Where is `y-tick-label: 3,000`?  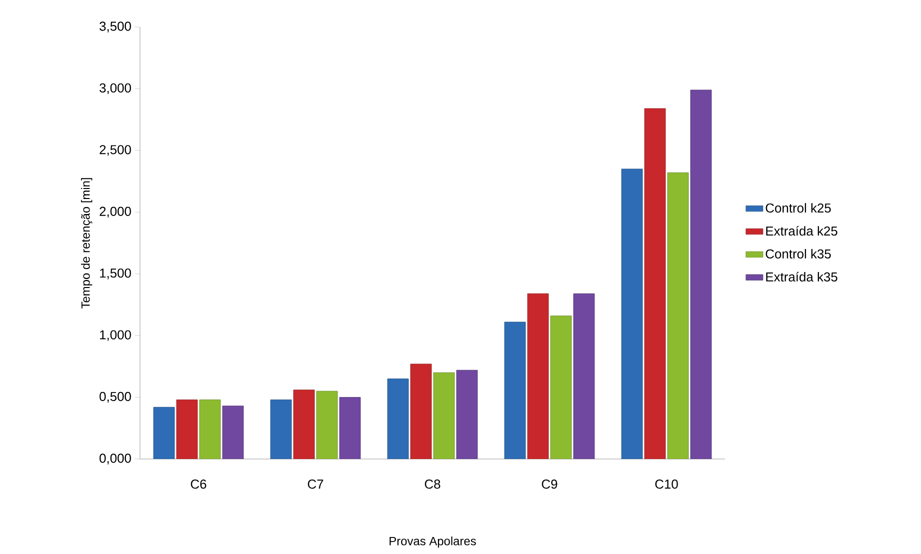
y-tick-label: 3,000 is located at coordinates (115, 88).